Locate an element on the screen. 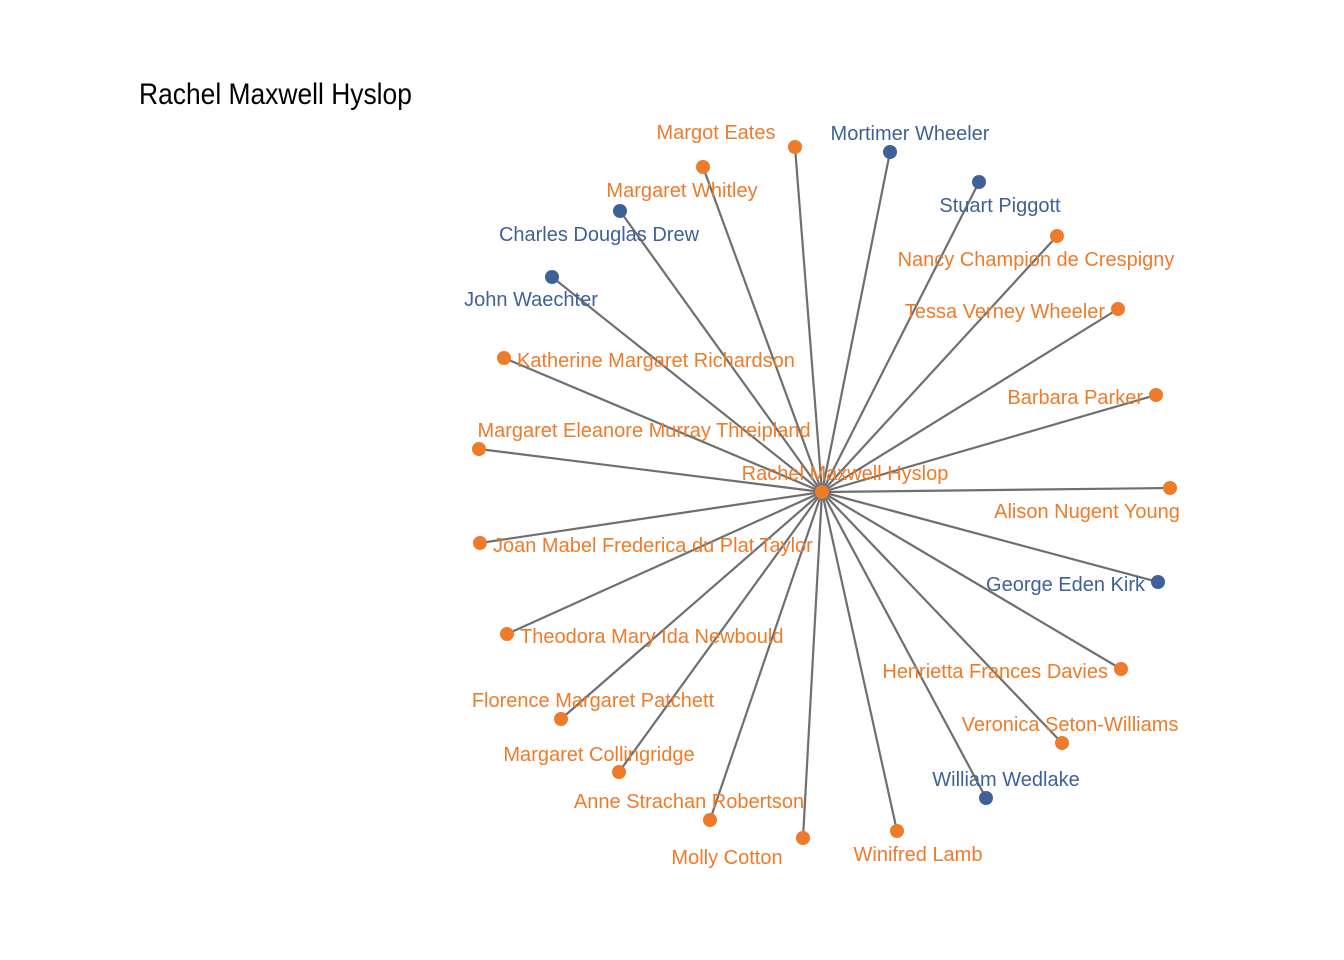 The width and height of the screenshot is (1344, 960). edge-katherine-margaret-richardson is located at coordinates (663, 425).